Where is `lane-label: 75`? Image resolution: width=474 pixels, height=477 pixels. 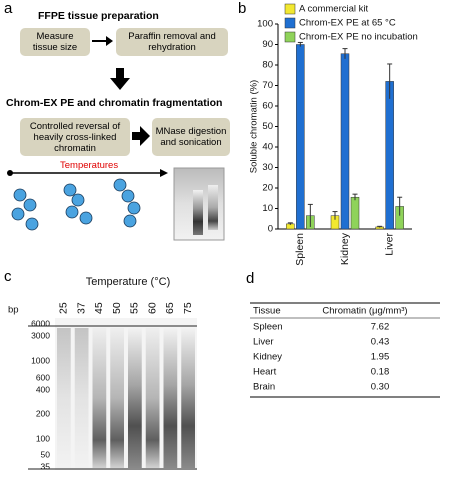 lane-label: 75 is located at coordinates (188, 308).